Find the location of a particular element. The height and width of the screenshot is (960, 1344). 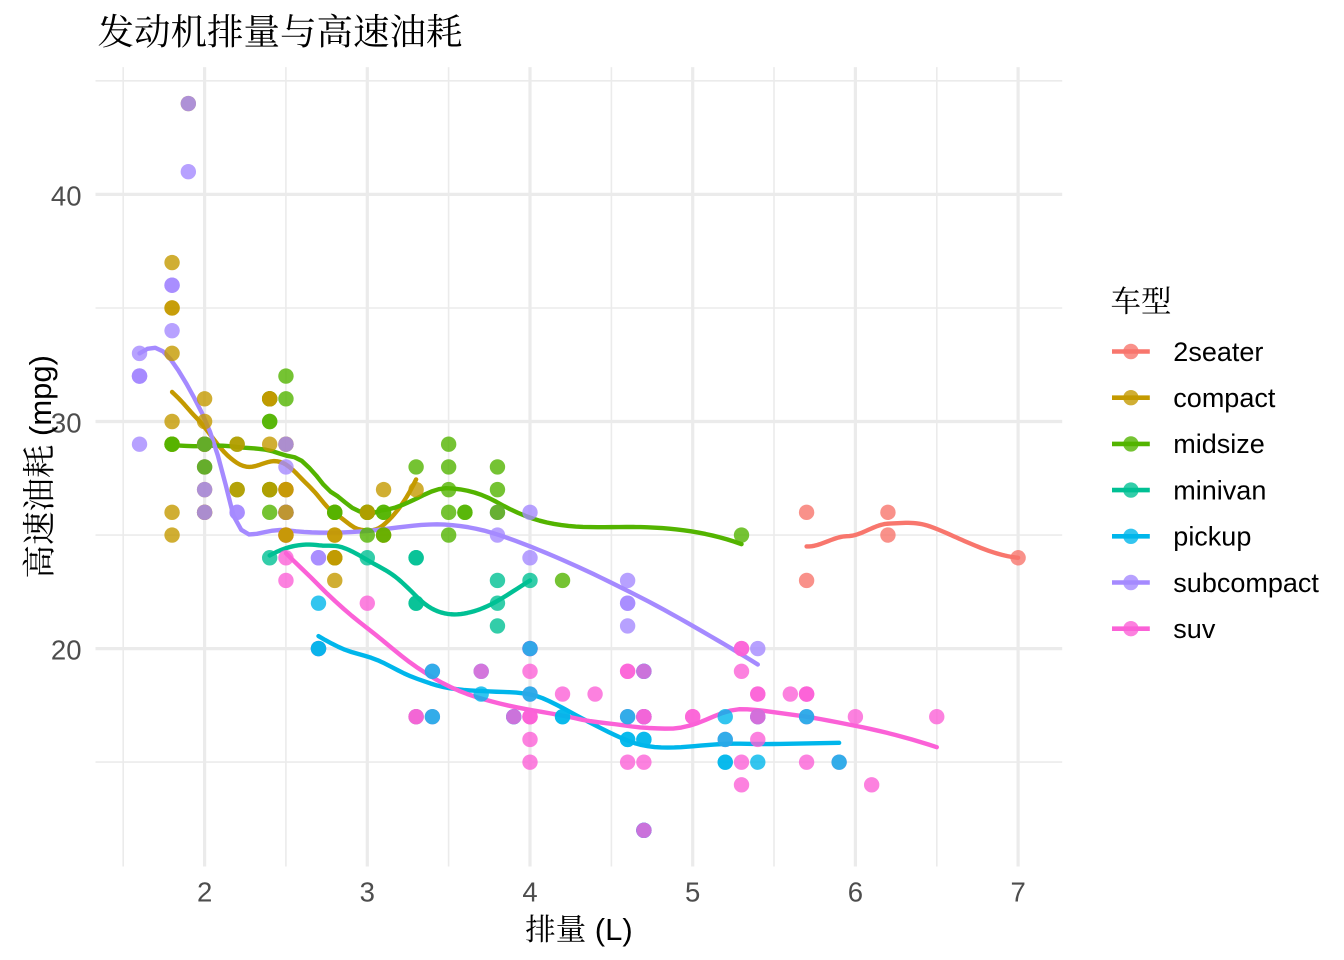

svg-text: 40 is located at coordinates (66, 196).